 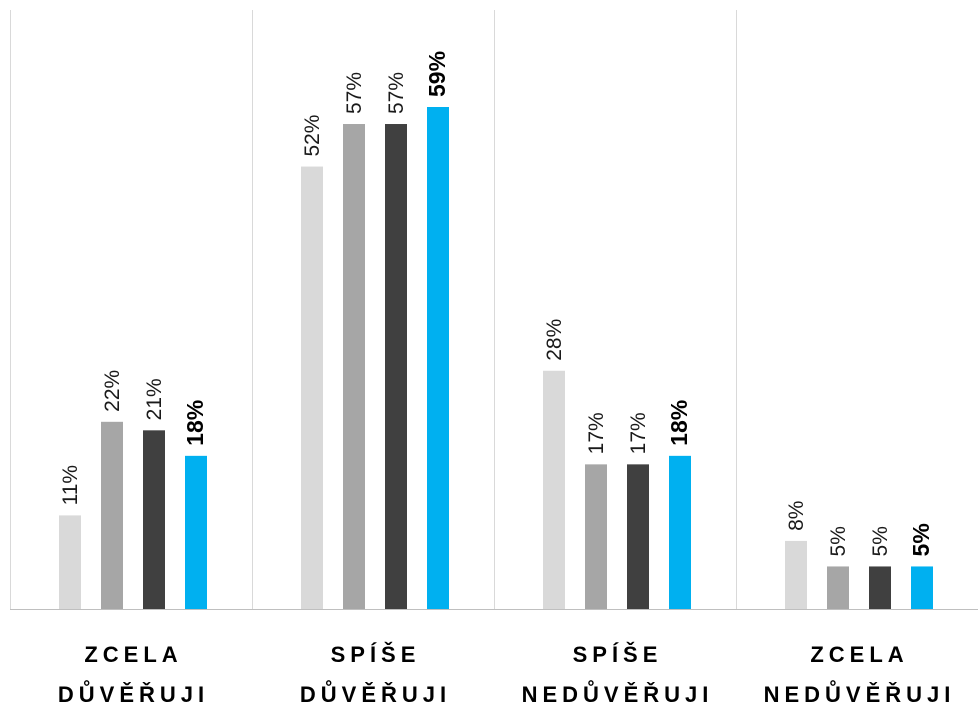 What do you see at coordinates (437, 74) in the screenshot?
I see `data-label: 59%` at bounding box center [437, 74].